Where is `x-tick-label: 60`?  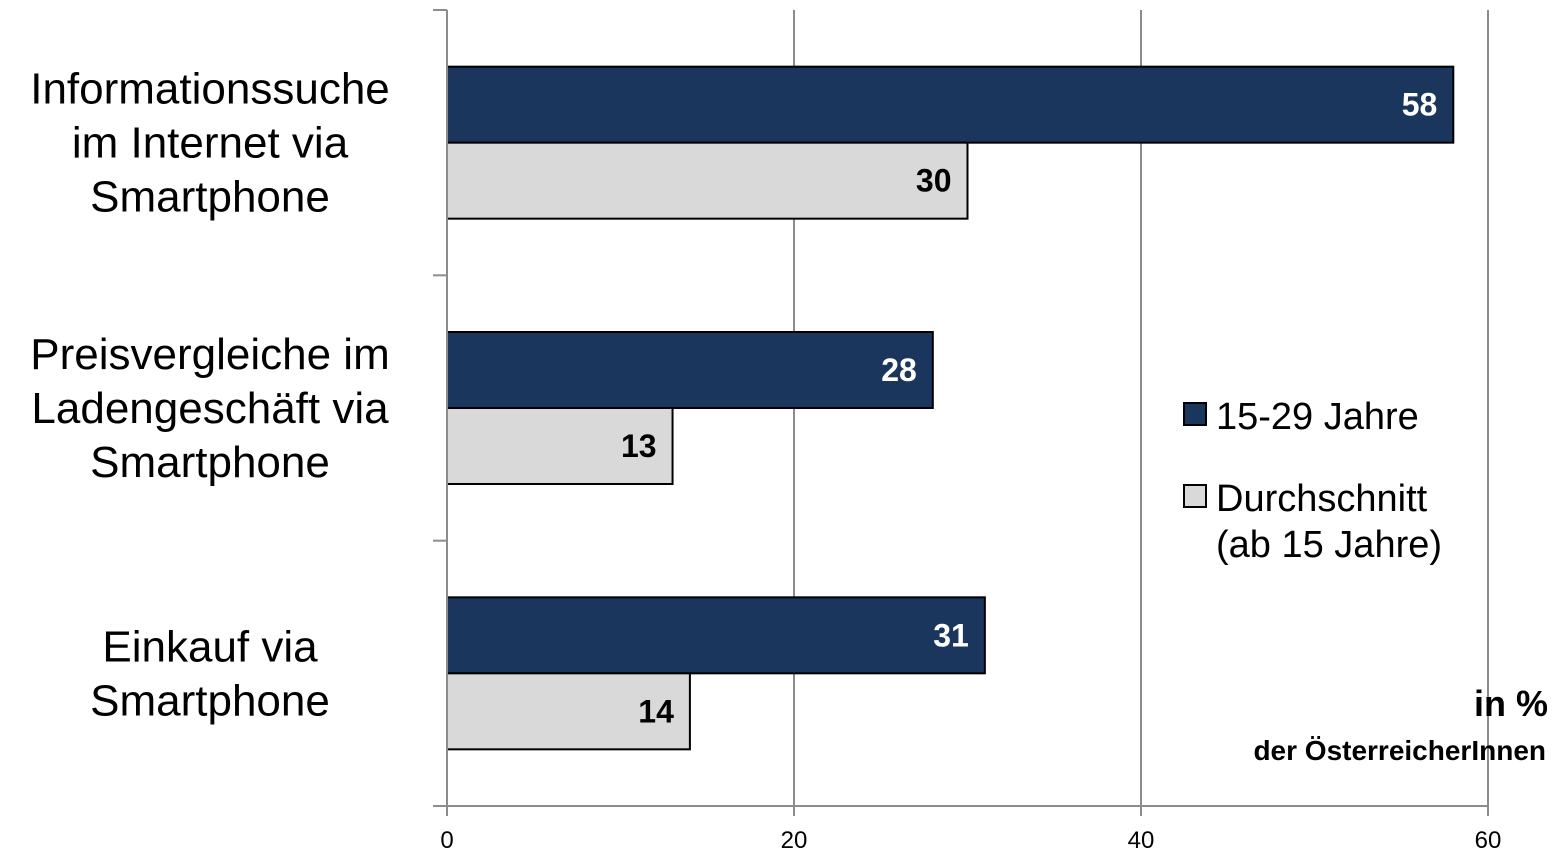 x-tick-label: 60 is located at coordinates (1488, 840).